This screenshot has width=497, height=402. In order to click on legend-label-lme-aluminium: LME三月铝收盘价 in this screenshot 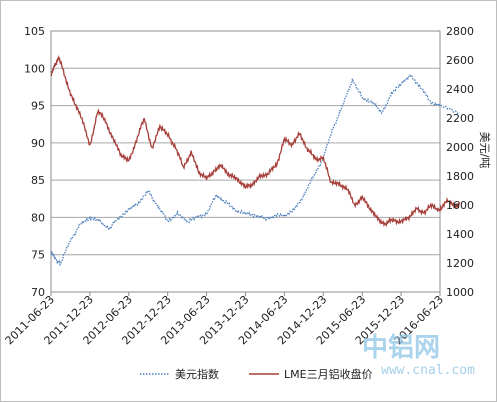, I will do `click(328, 374)`.